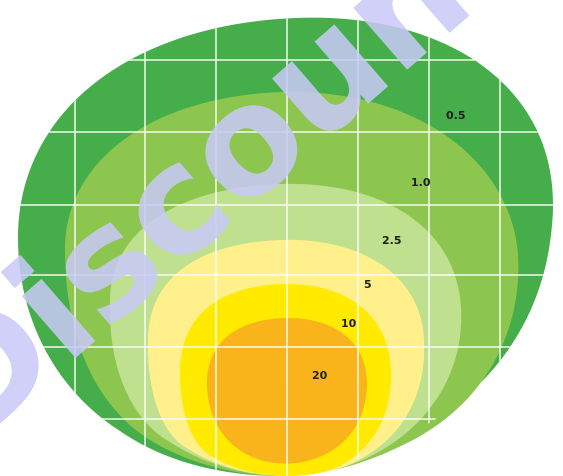 The height and width of the screenshot is (476, 563). What do you see at coordinates (349, 323) in the screenshot?
I see `zone-label-10: 10` at bounding box center [349, 323].